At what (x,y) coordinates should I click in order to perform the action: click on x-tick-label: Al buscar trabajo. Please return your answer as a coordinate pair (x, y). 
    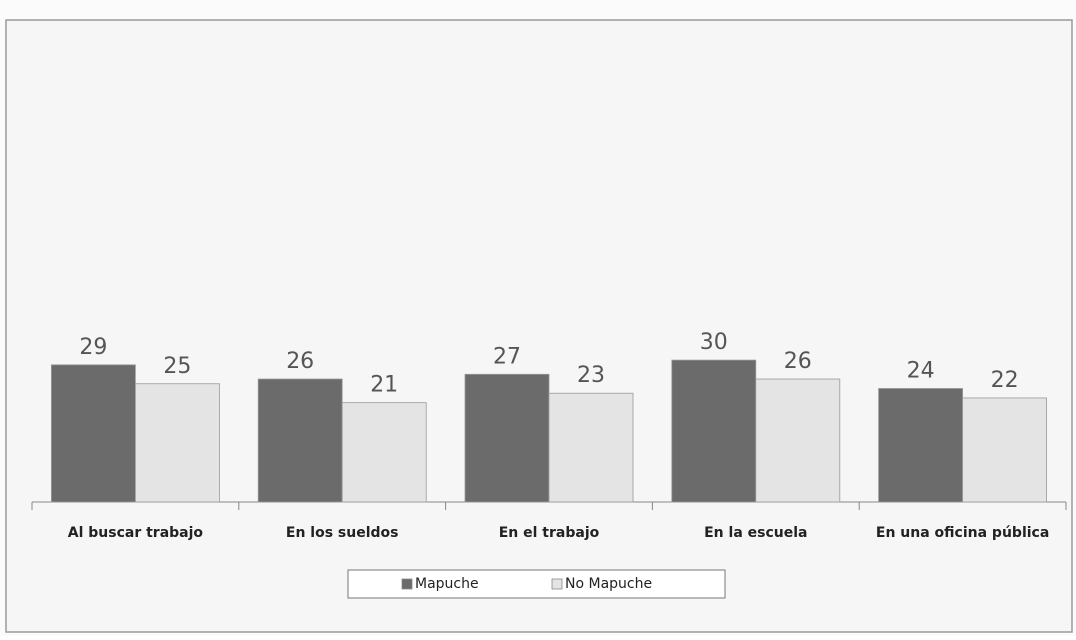
    Looking at the image, I should click on (136, 533).